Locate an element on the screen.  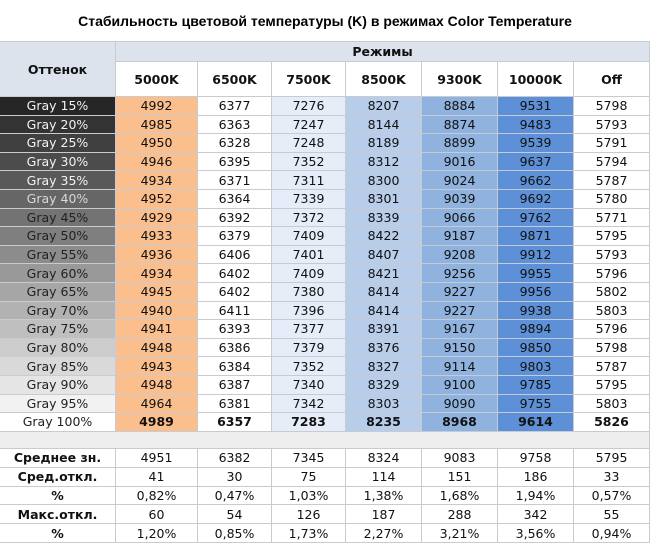
value-cell: 5795 is located at coordinates (612, 236).